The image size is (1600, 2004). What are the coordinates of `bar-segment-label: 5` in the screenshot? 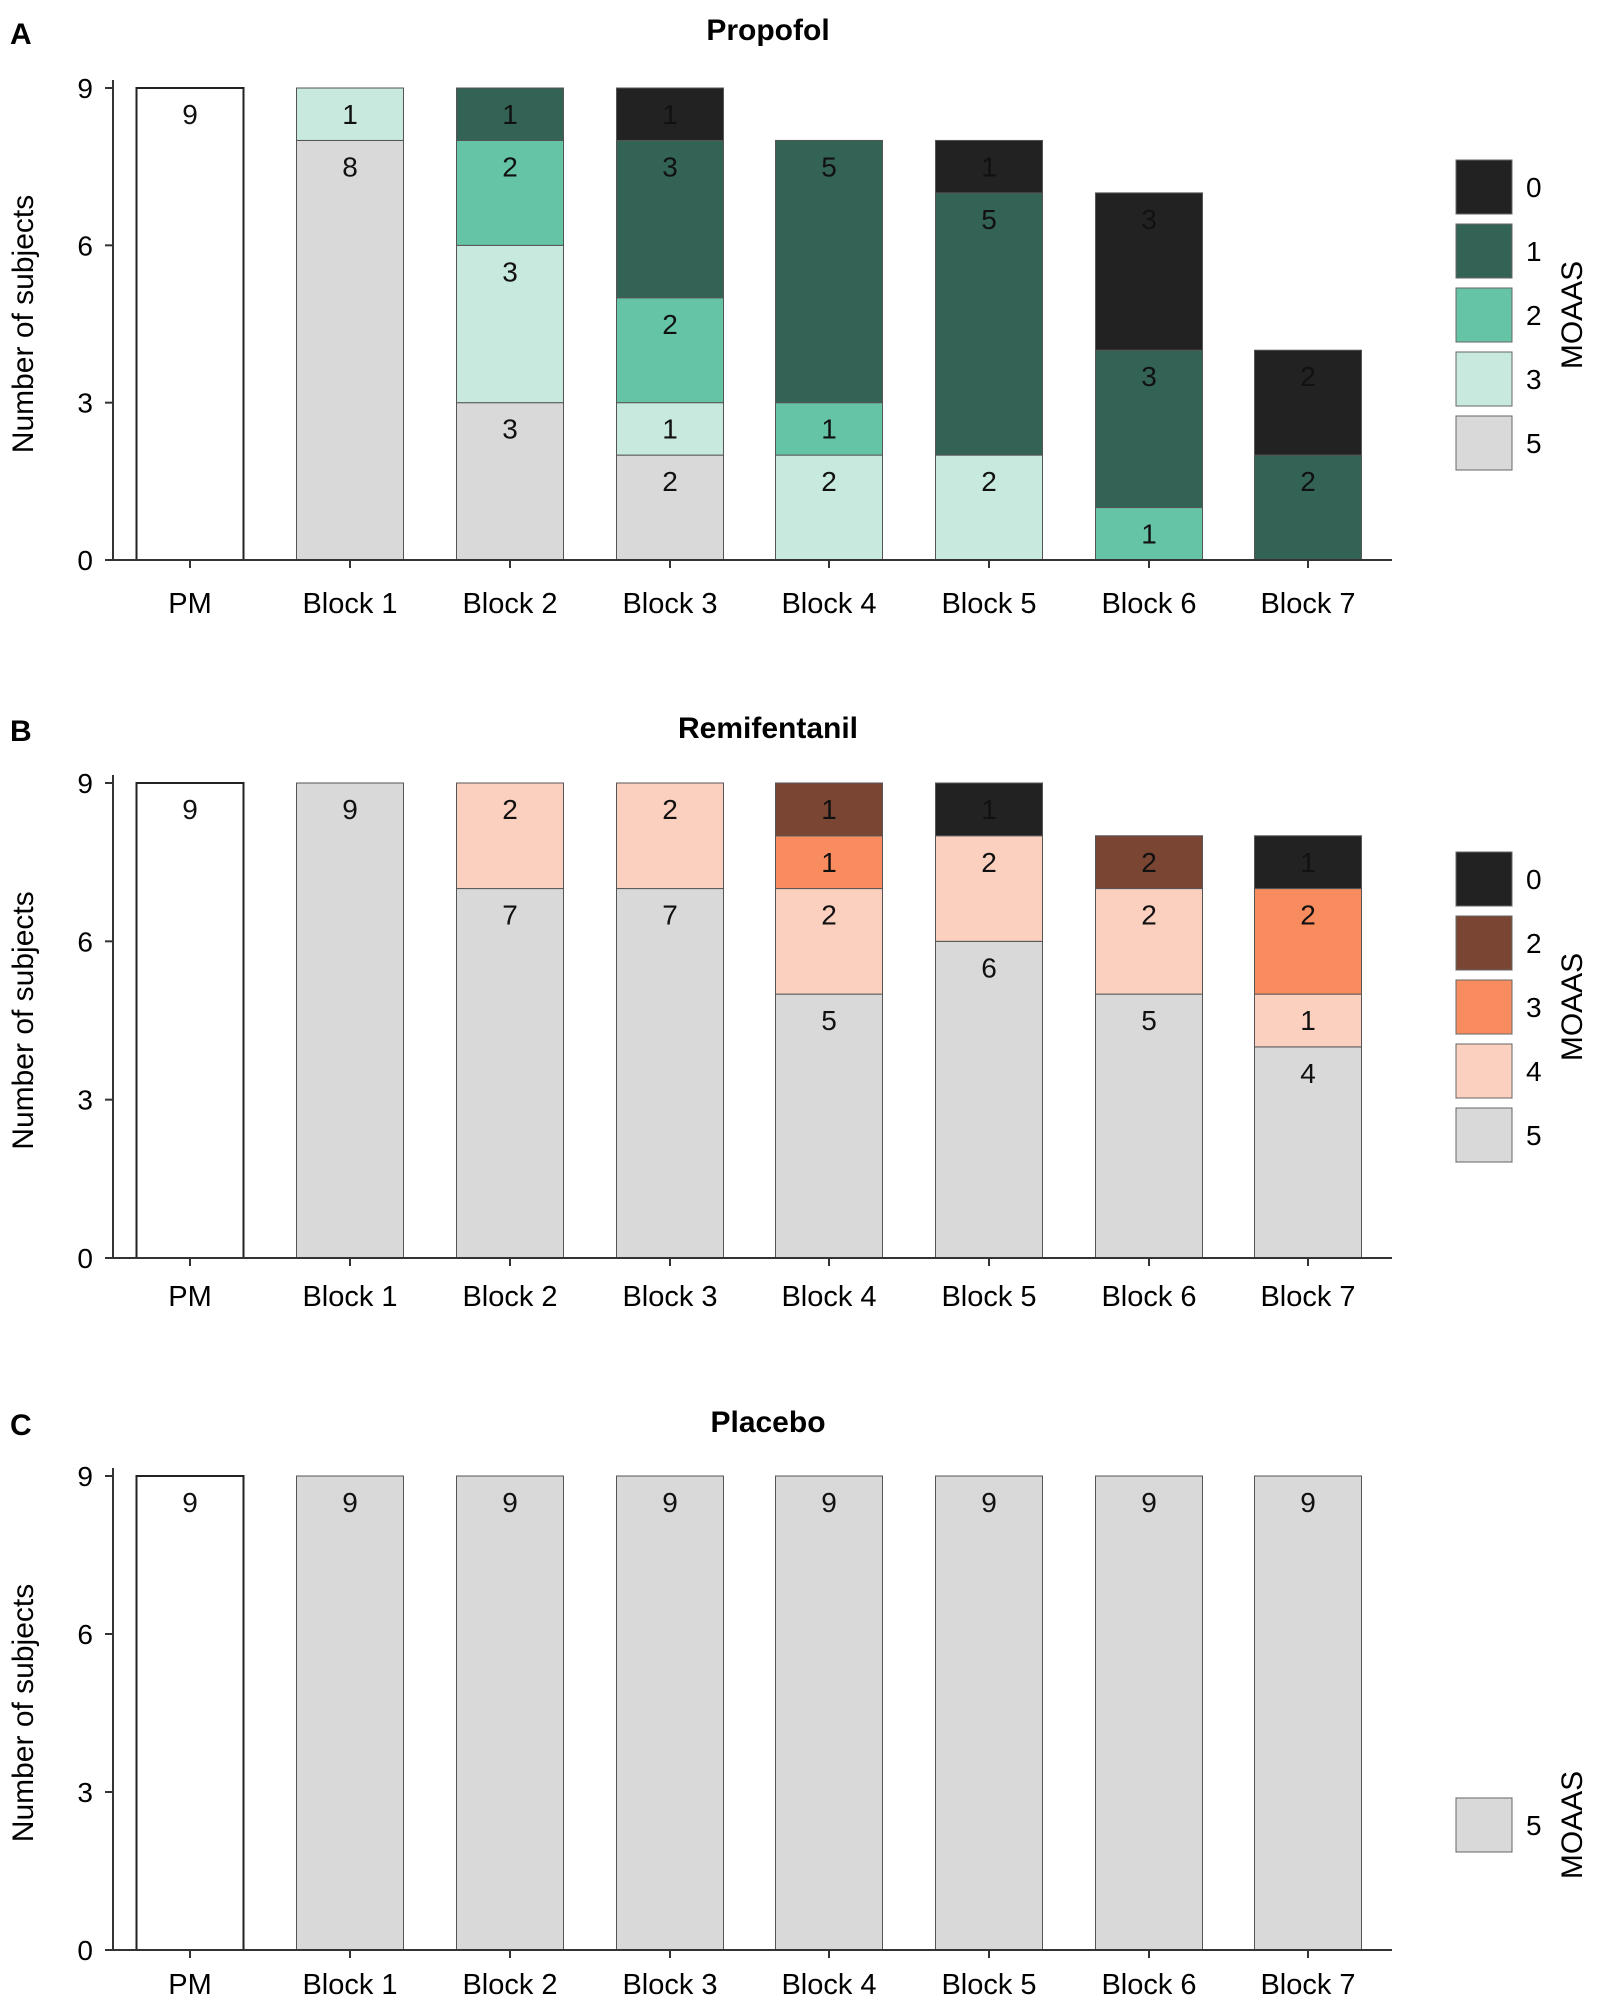 It's located at (1149, 1020).